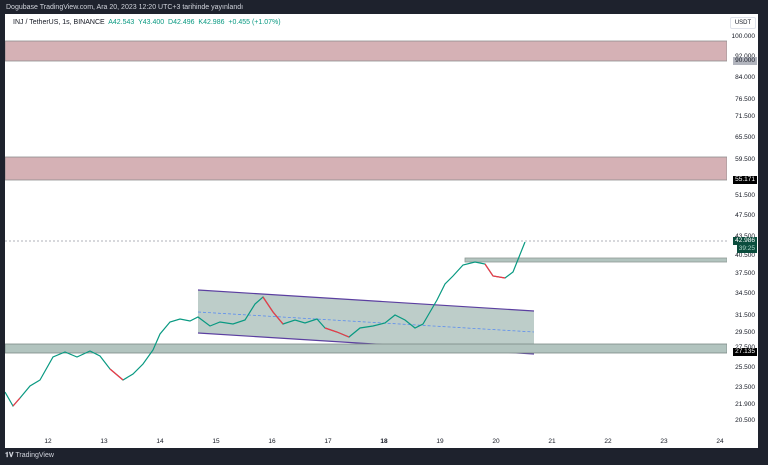  What do you see at coordinates (664, 441) in the screenshot?
I see `time-tick: 23` at bounding box center [664, 441].